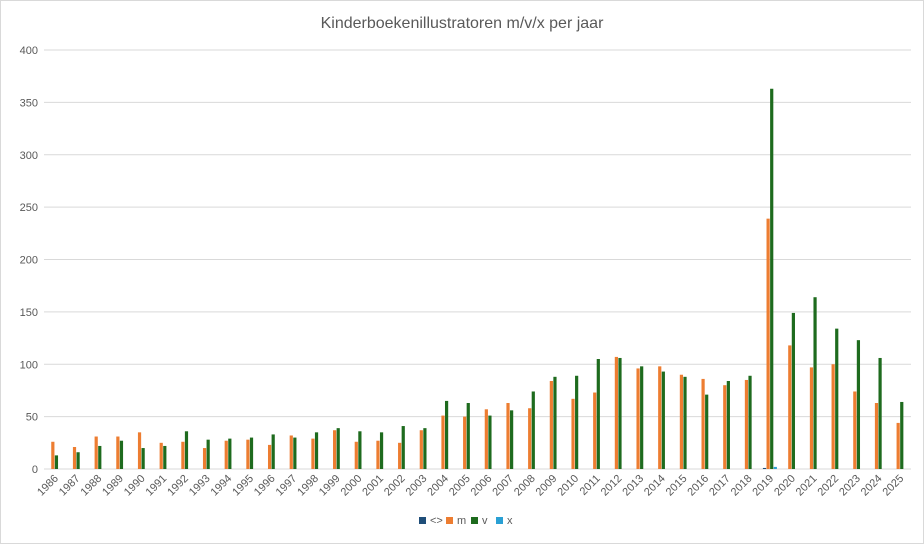 This screenshot has width=924, height=544. Describe the element at coordinates (113, 486) in the screenshot. I see `x-tick-label: 1989` at that location.